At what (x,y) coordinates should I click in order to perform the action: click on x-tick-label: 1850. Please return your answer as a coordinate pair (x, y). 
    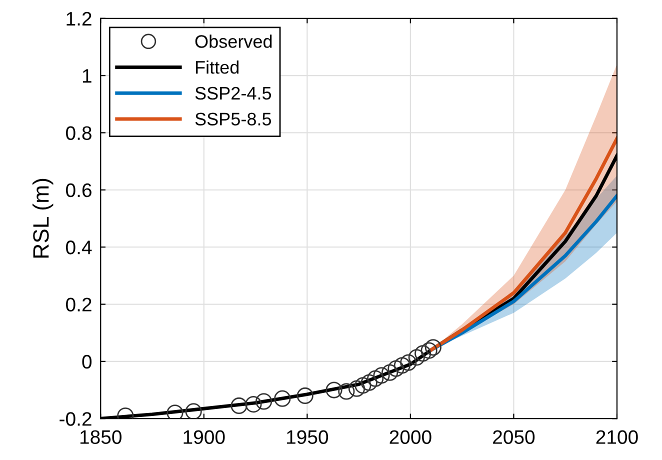
    Looking at the image, I should click on (101, 437).